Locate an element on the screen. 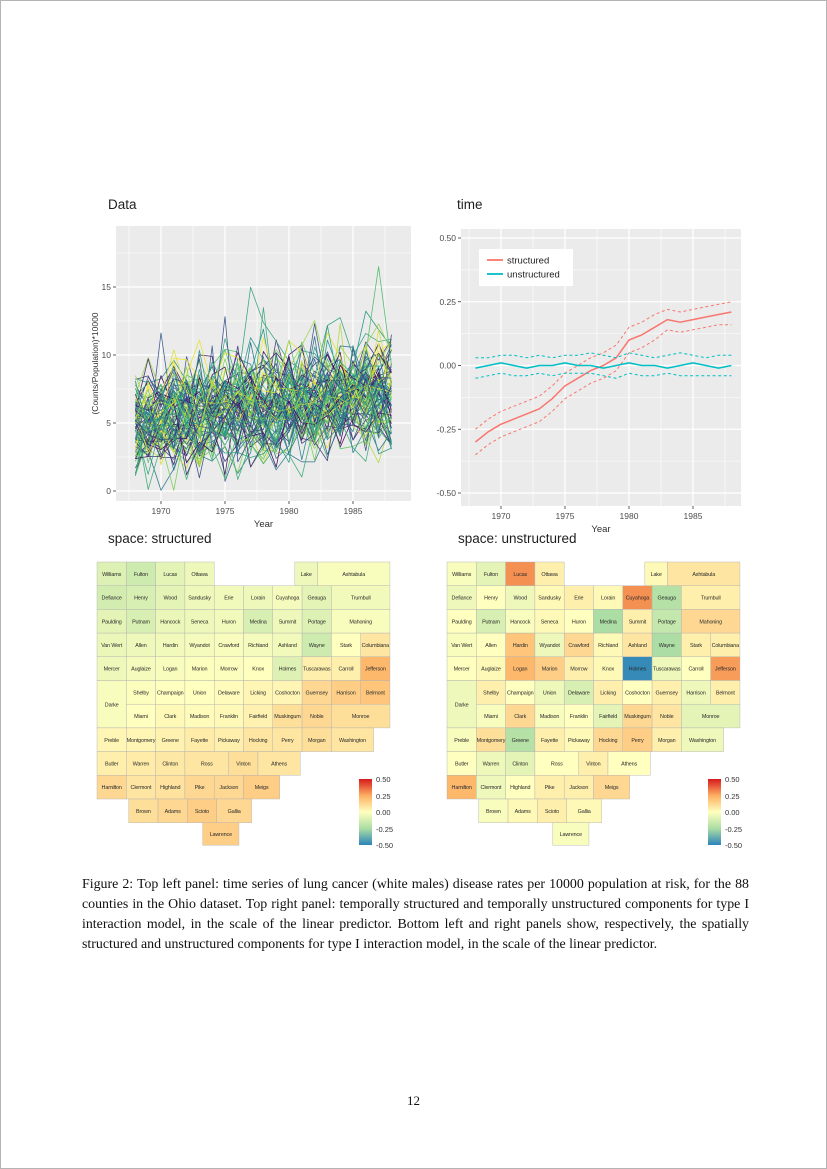 The width and height of the screenshot is (827, 1169). color-scale-tick-label: -0.25 is located at coordinates (385, 829).